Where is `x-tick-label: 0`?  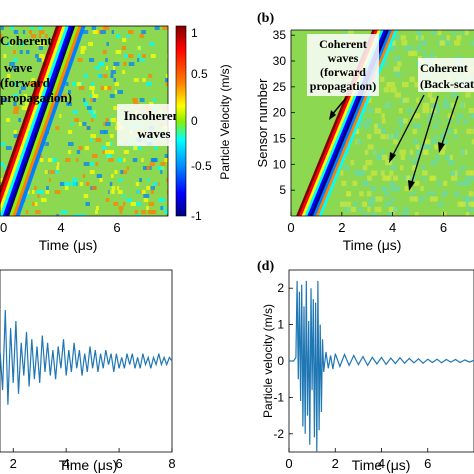 x-tick-label: 0 is located at coordinates (288, 463).